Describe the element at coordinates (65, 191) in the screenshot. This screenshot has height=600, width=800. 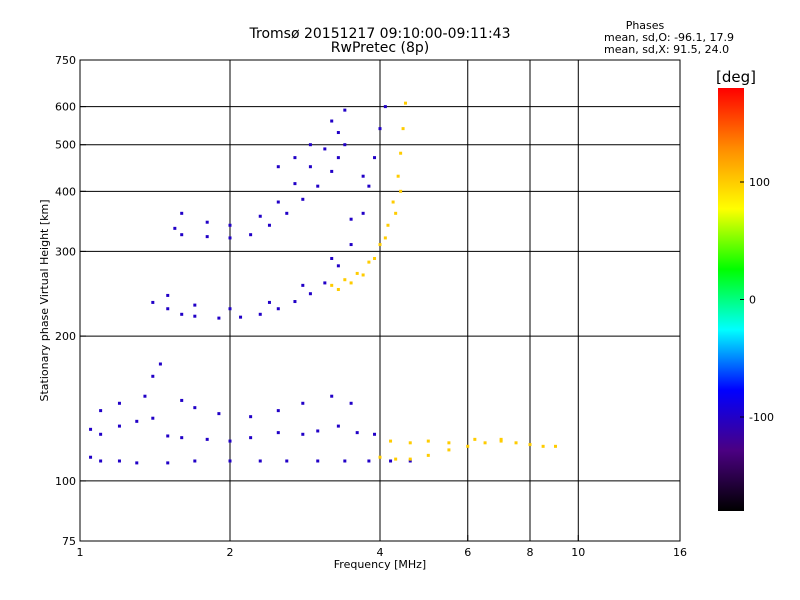
I see `y-tick-label: 400` at that location.